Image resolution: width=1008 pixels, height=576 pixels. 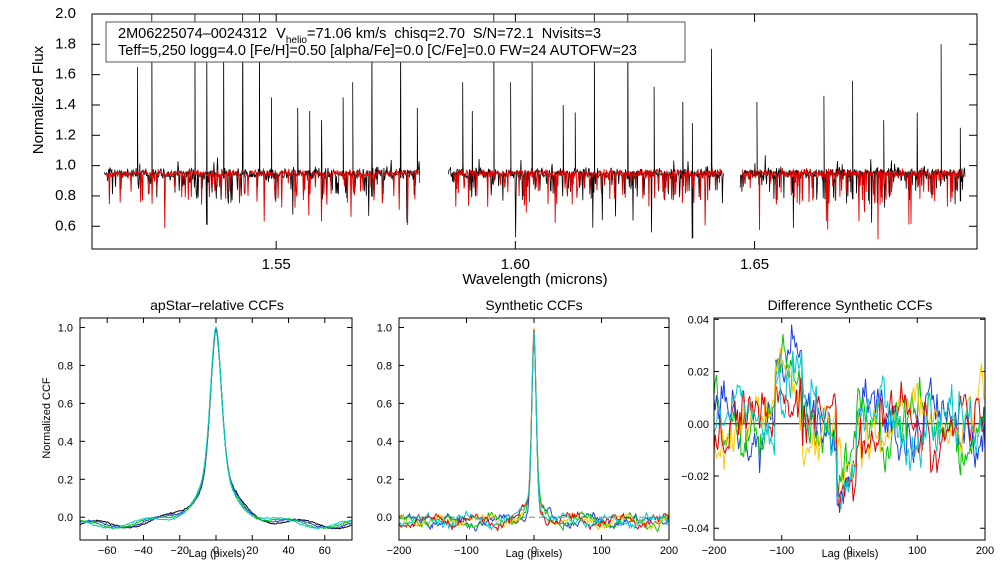 What do you see at coordinates (288, 551) in the screenshot?
I see `x-tick-label: 40` at bounding box center [288, 551].